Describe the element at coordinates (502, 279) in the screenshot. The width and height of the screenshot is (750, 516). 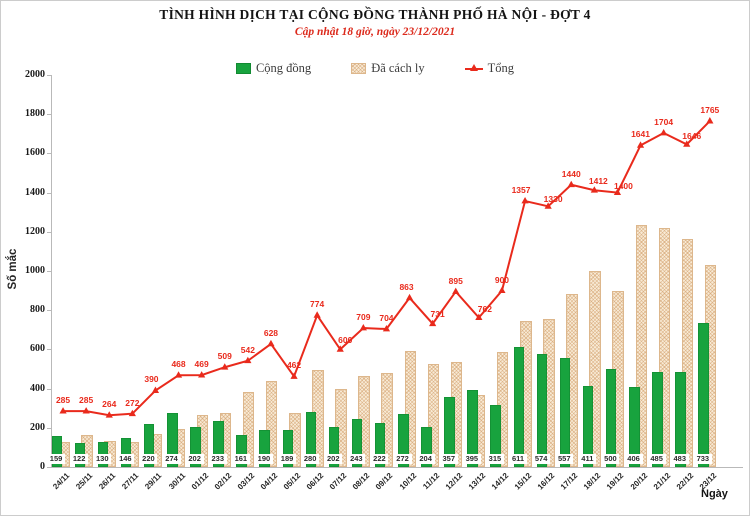
I see `total-value-label: 900` at that location.